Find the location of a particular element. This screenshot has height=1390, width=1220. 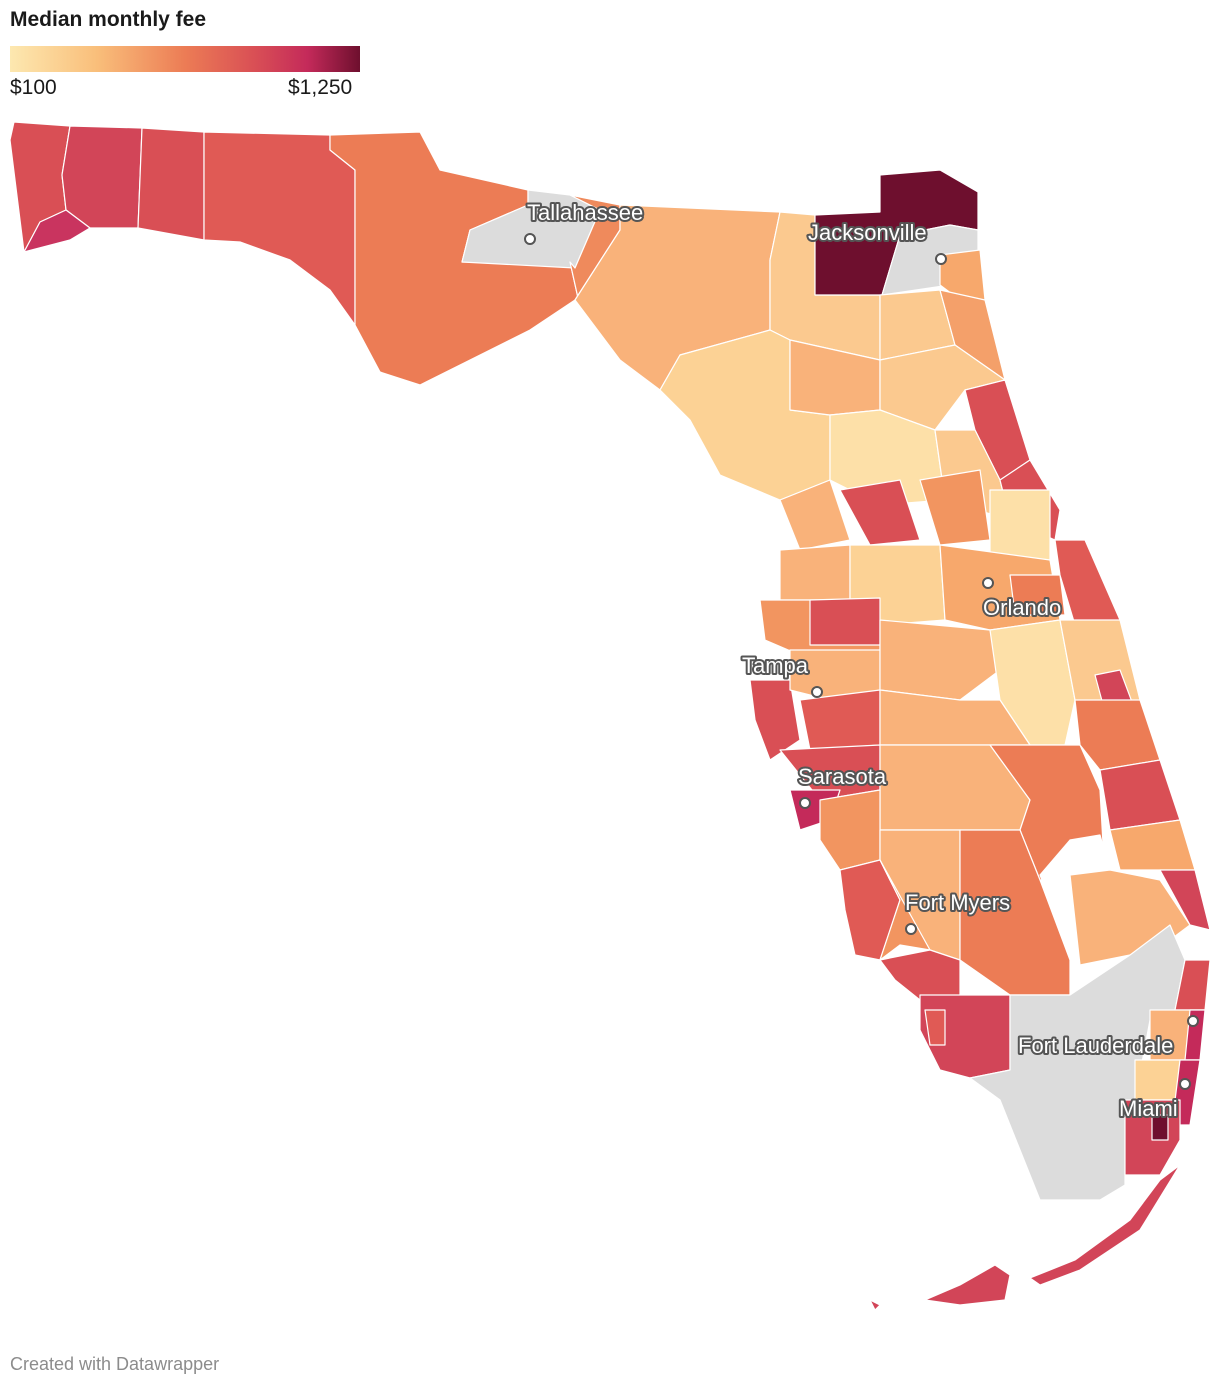

region-pinellas is located at coordinates (775, 720).